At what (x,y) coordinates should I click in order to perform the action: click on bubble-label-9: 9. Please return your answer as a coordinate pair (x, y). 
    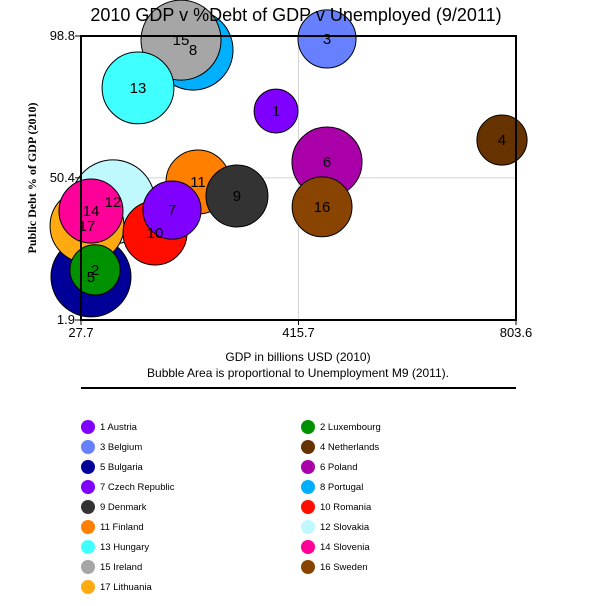
    Looking at the image, I should click on (237, 196).